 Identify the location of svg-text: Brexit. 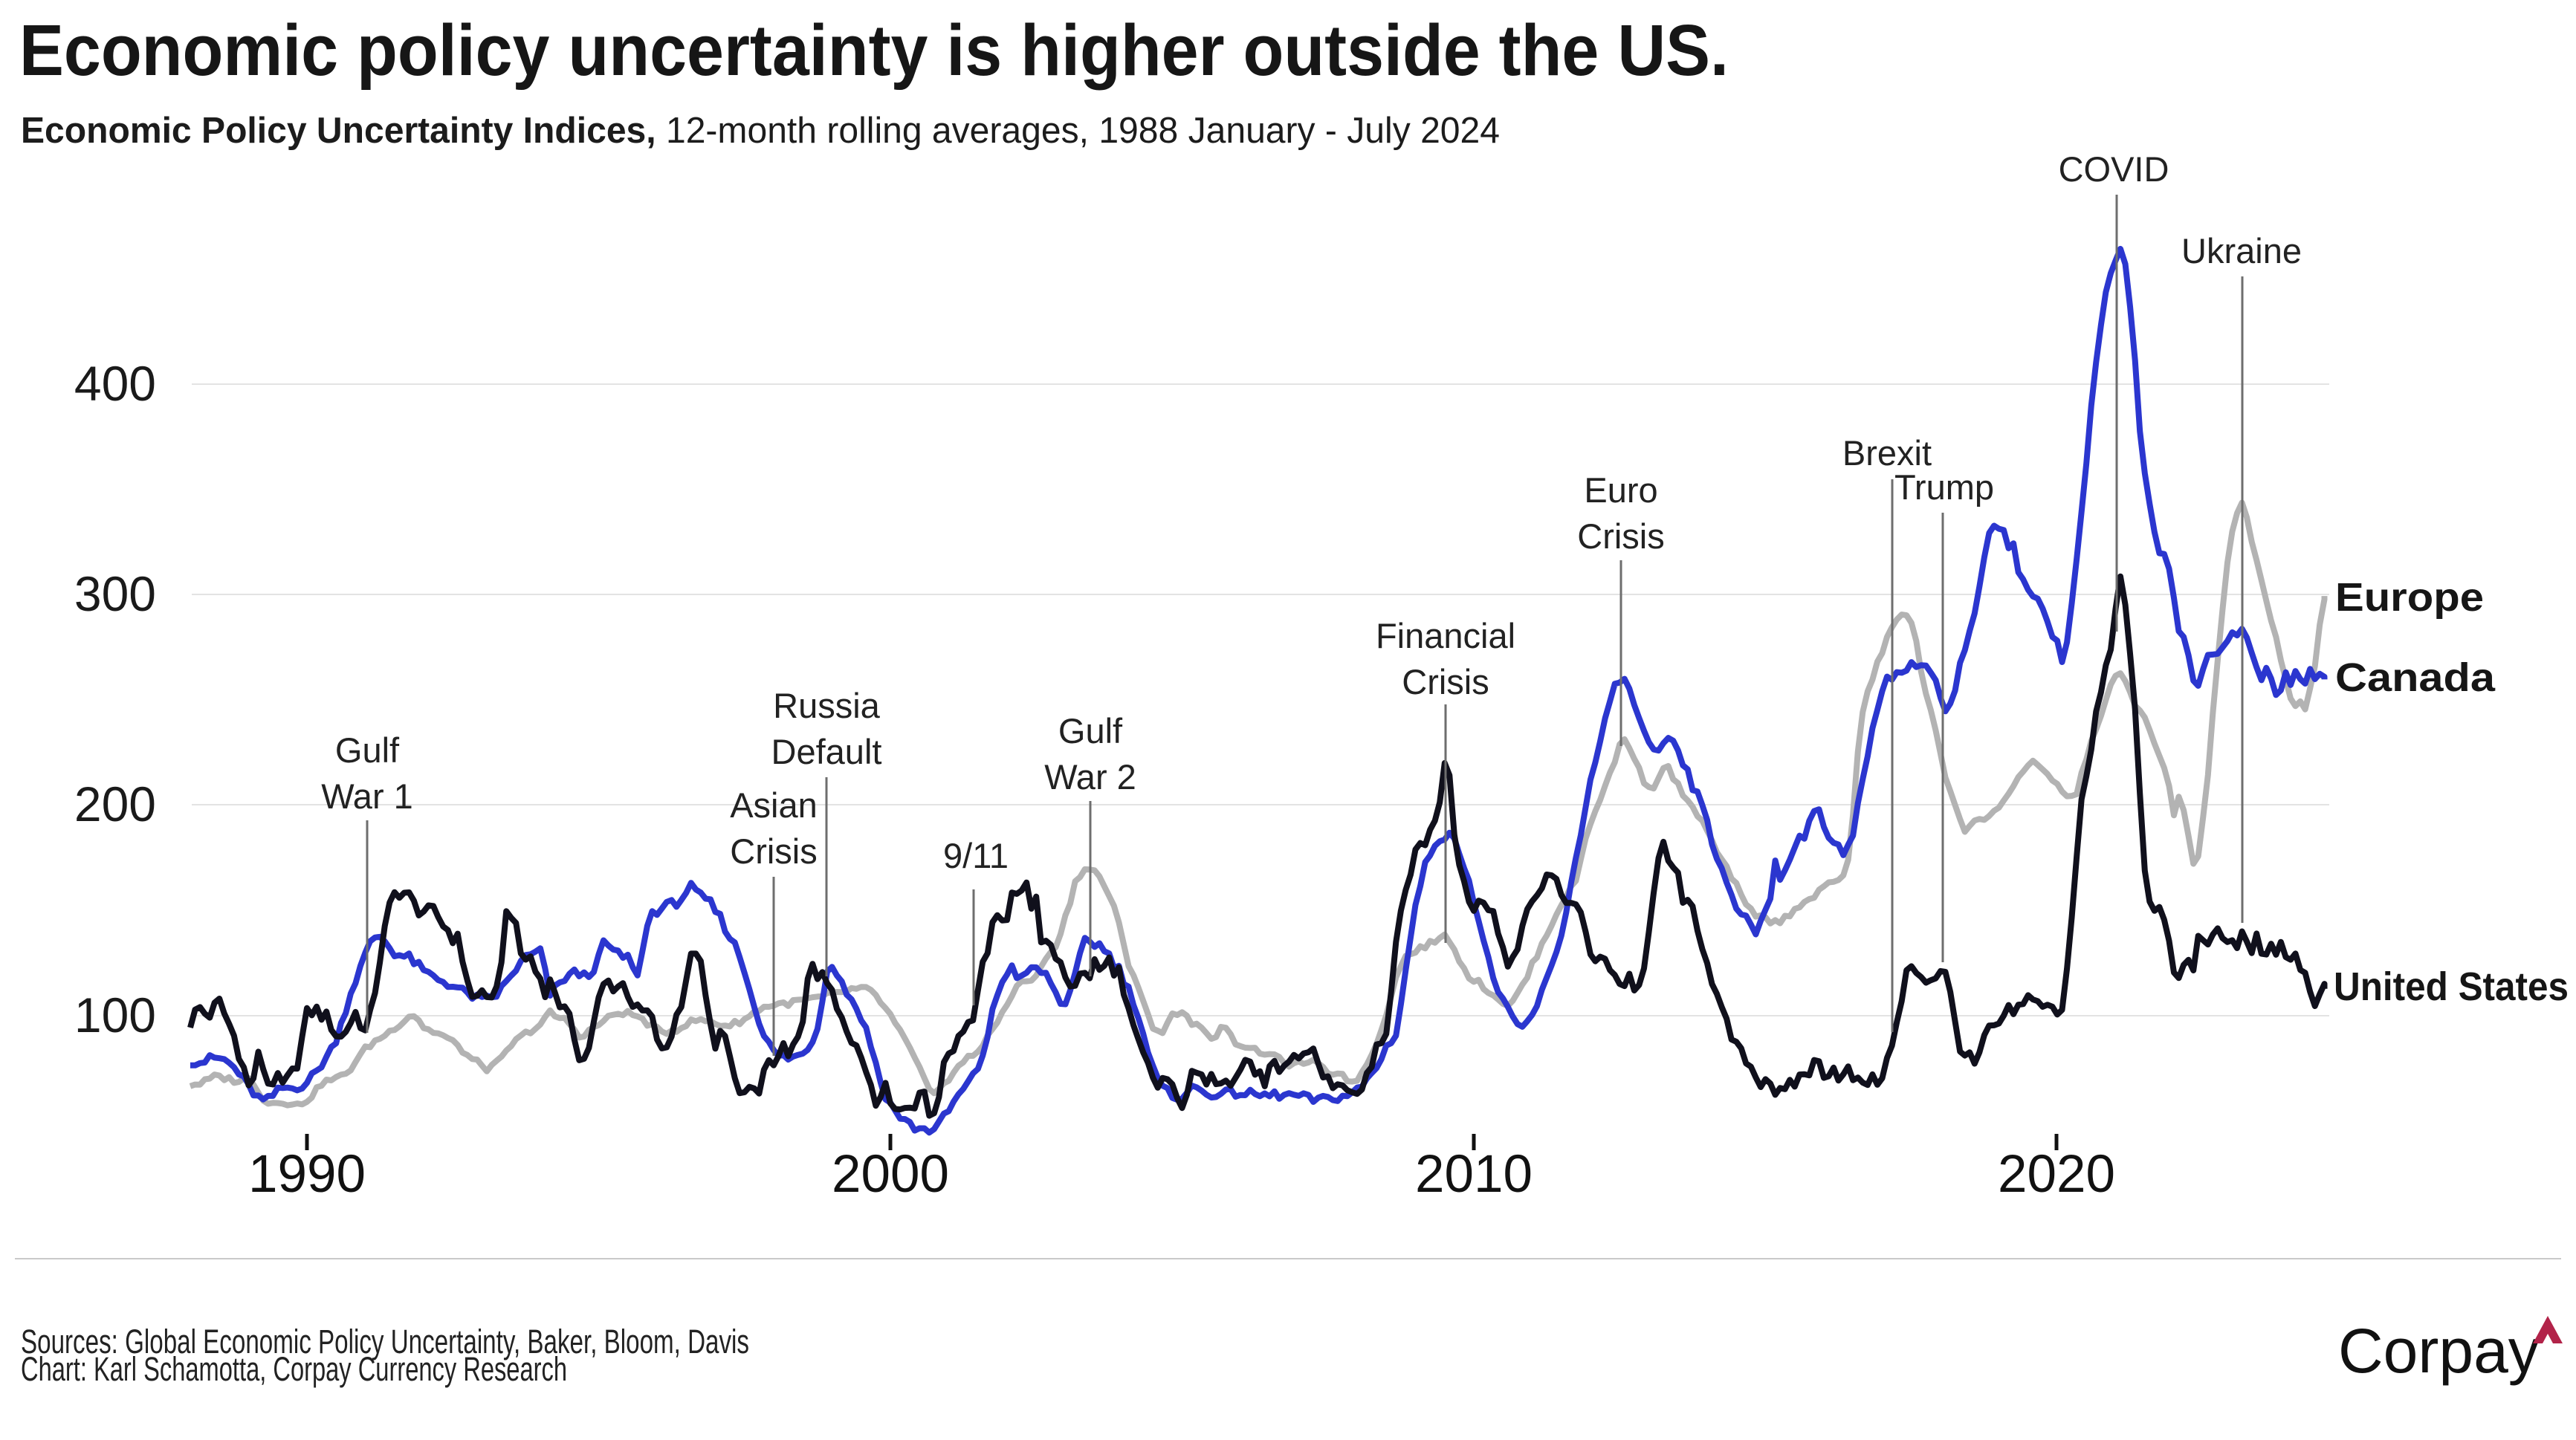
(1887, 453).